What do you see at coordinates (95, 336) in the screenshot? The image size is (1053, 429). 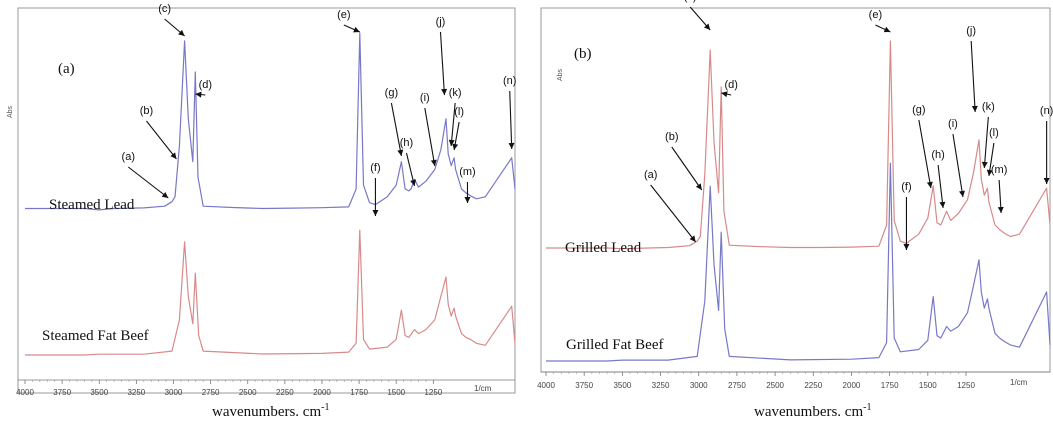 I see `series-label-steamed-fat-beef: Steamed Fat Beef` at bounding box center [95, 336].